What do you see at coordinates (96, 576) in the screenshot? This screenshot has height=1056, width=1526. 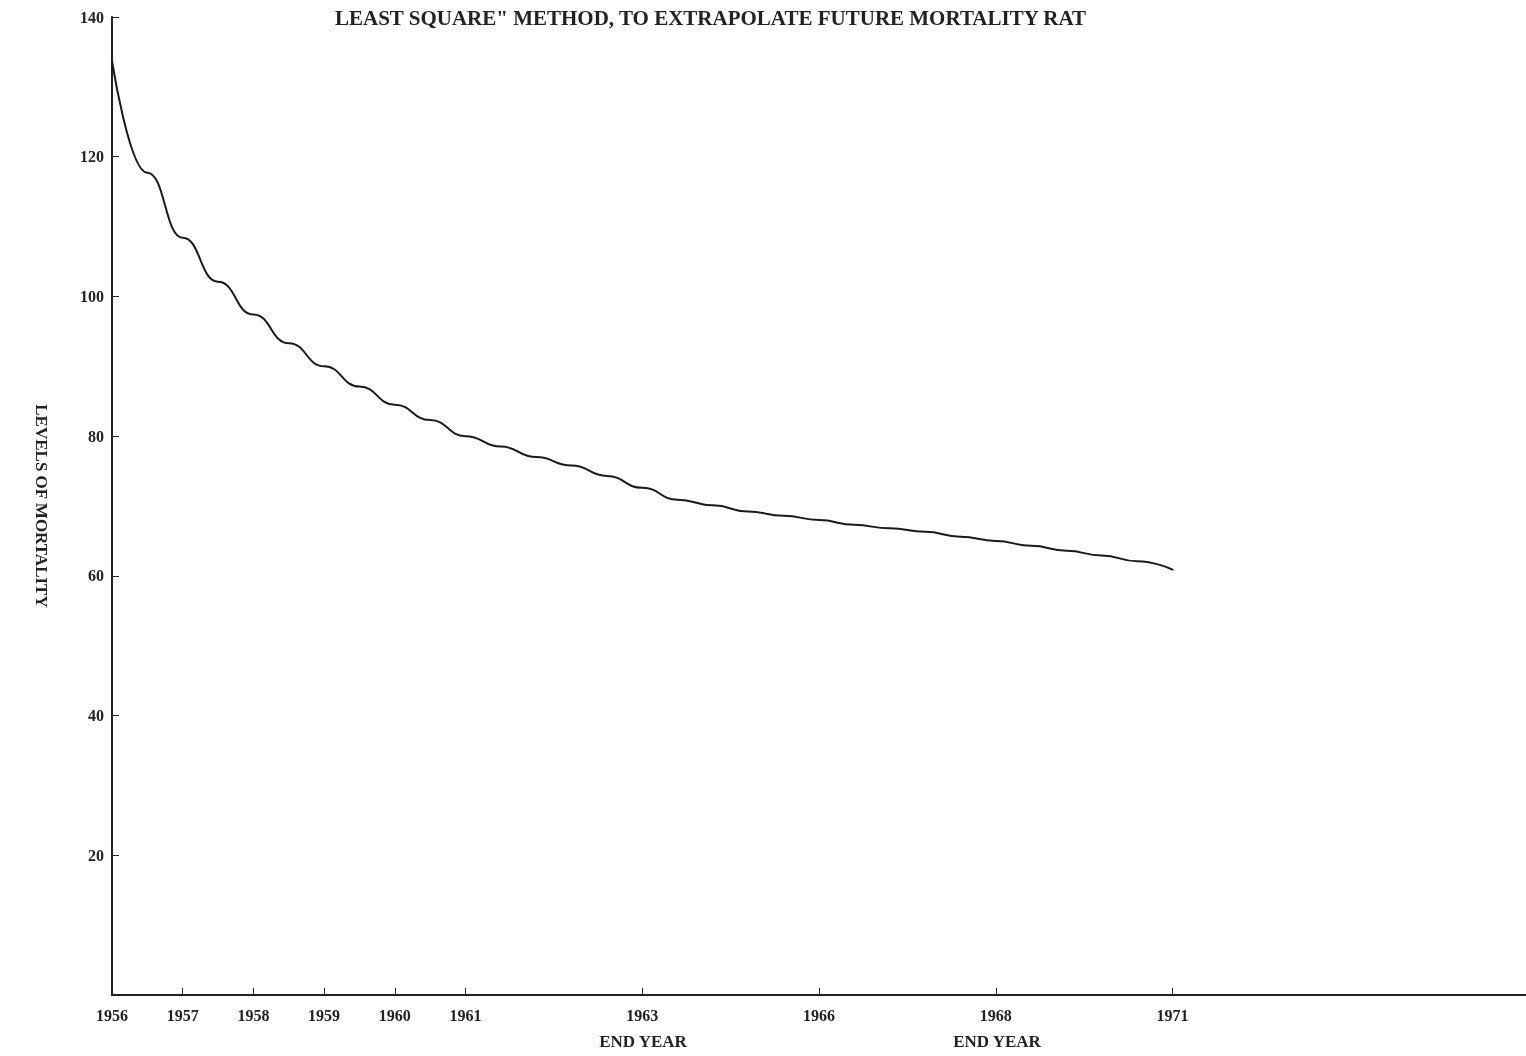 I see `y-tick-label: 60` at bounding box center [96, 576].